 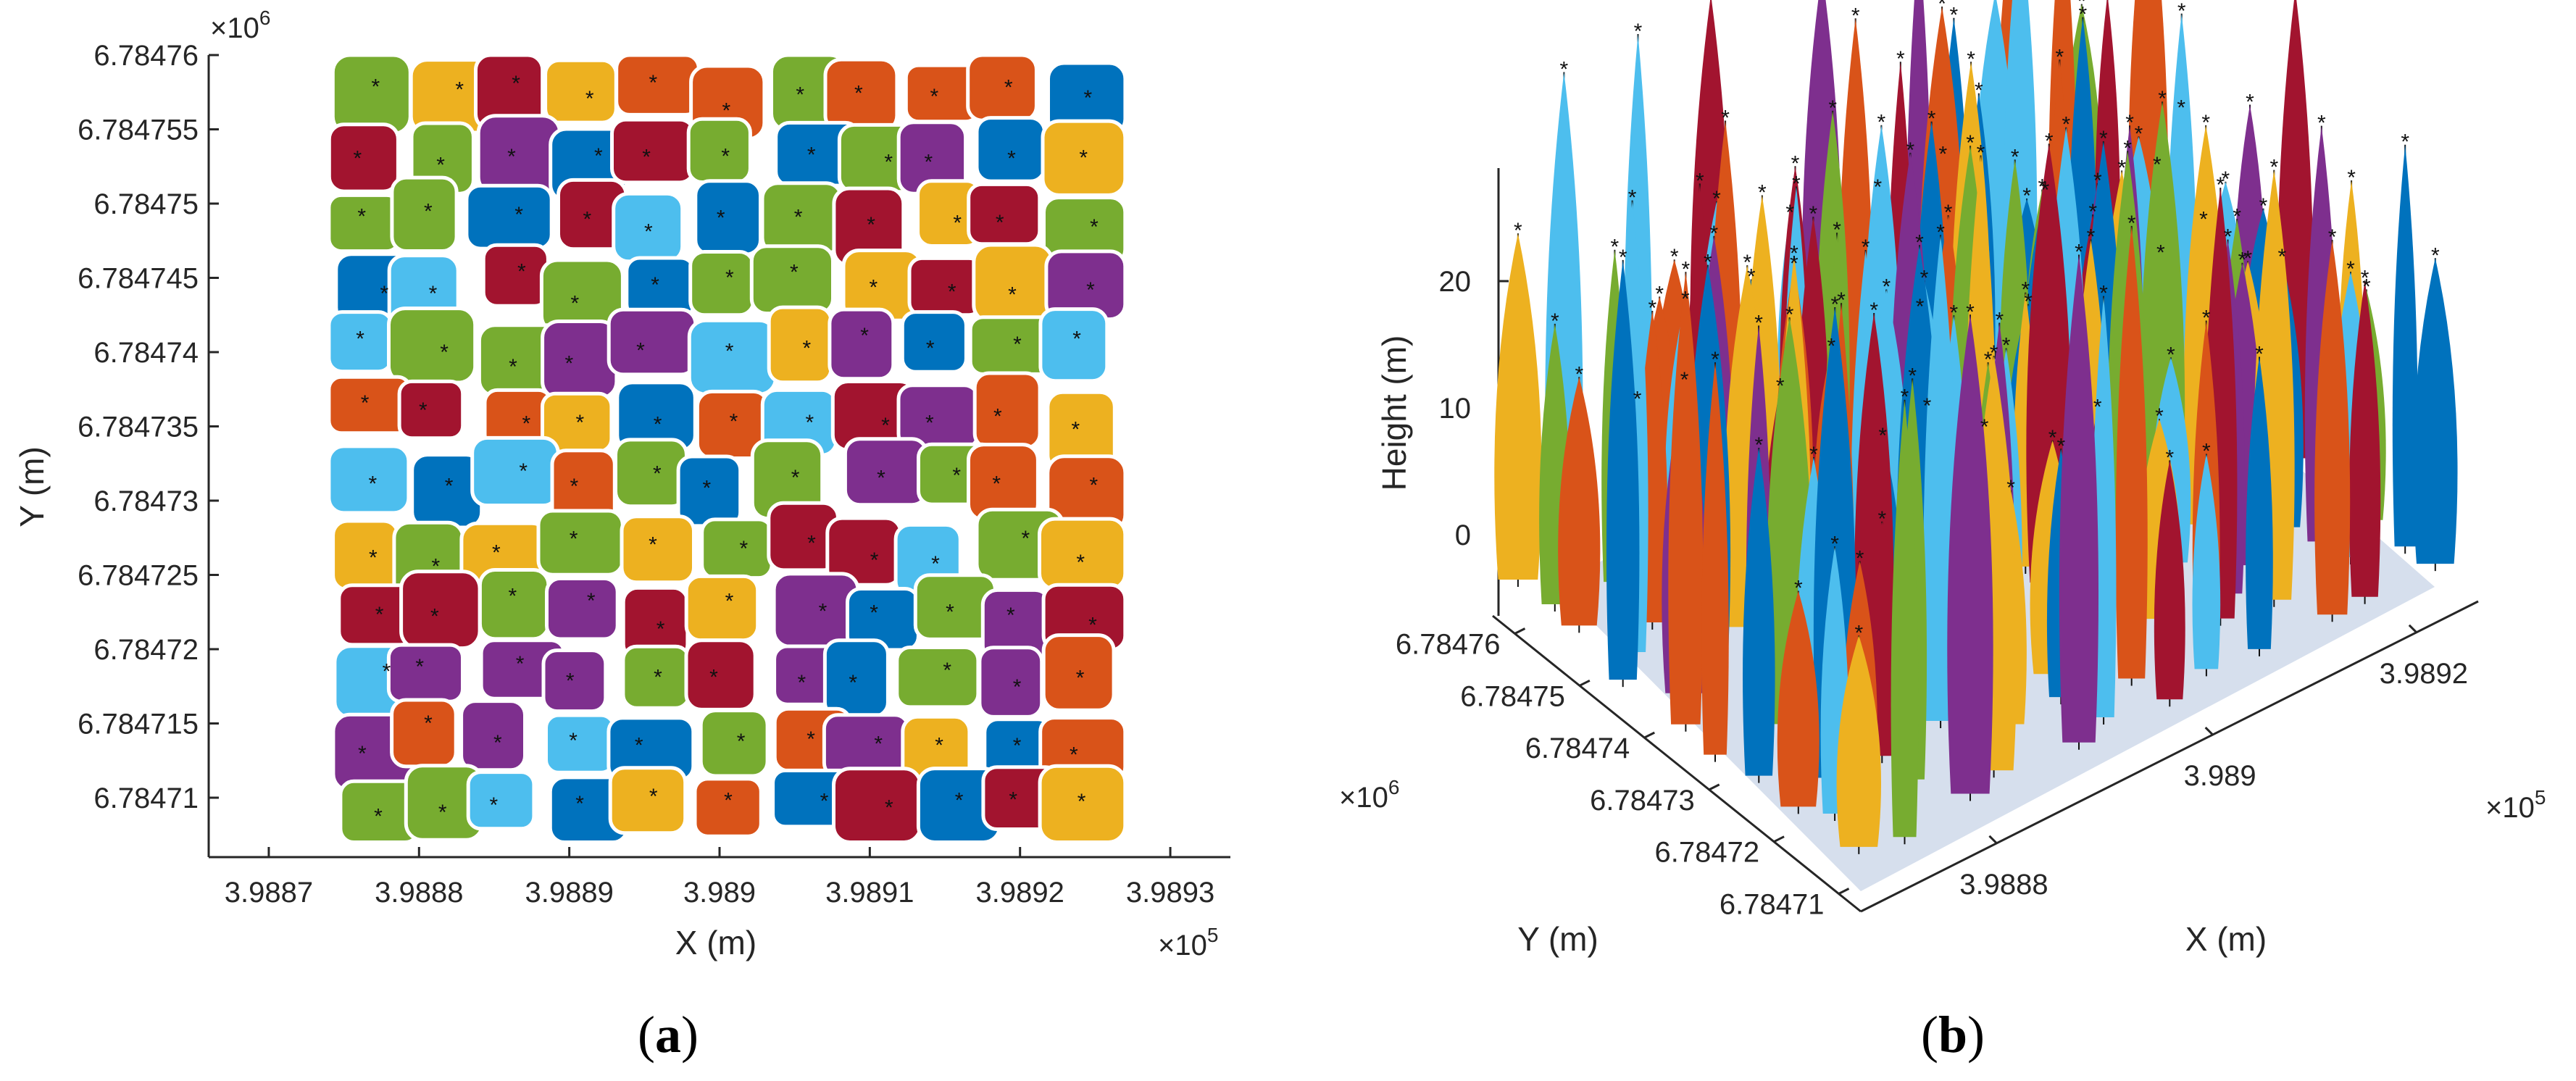 I want to click on y-tick-label-a: 6.78474, so click(x=146, y=353).